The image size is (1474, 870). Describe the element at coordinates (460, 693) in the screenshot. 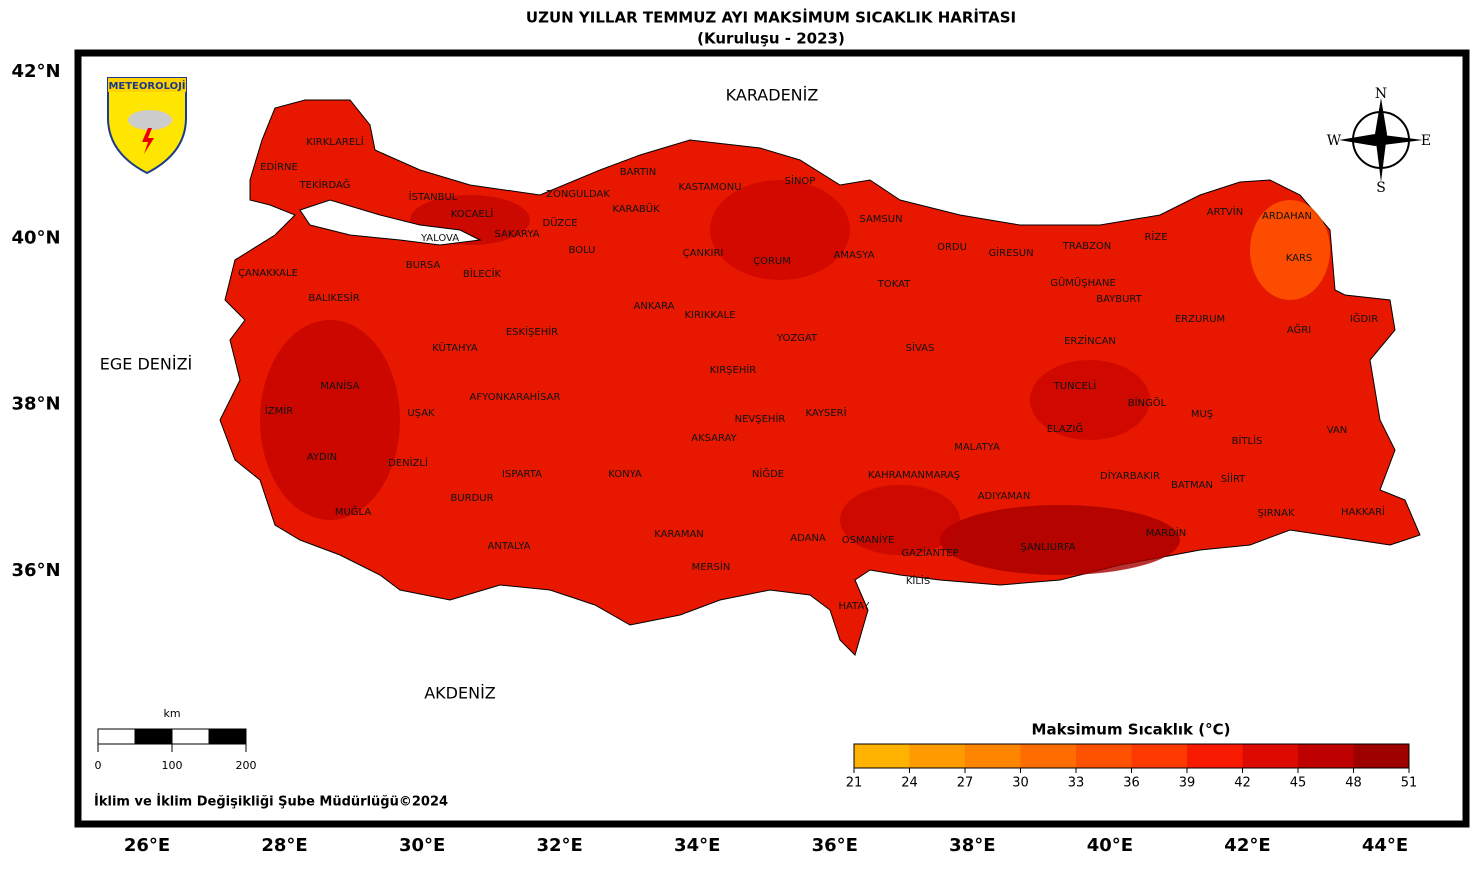

I see `sea-label: AKDENİZ` at that location.